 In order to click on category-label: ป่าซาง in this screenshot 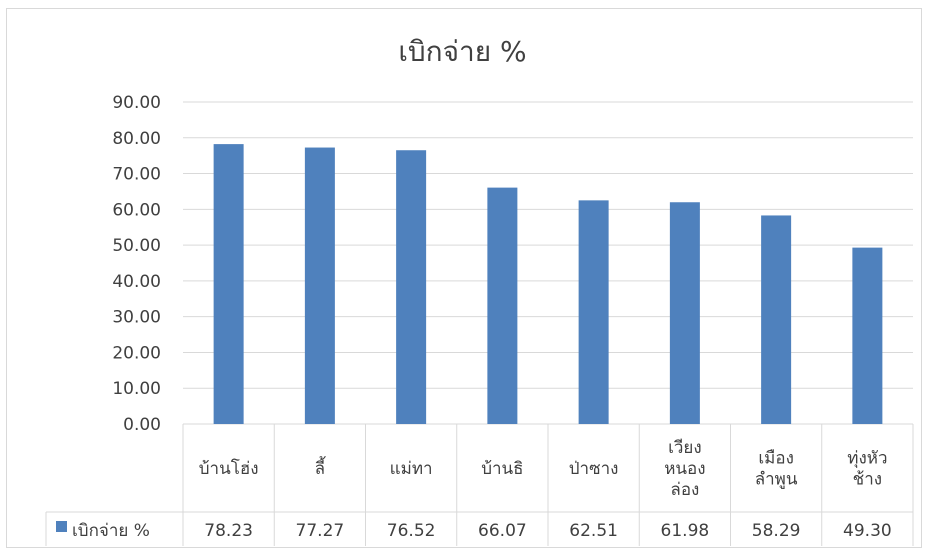, I will do `click(594, 469)`.